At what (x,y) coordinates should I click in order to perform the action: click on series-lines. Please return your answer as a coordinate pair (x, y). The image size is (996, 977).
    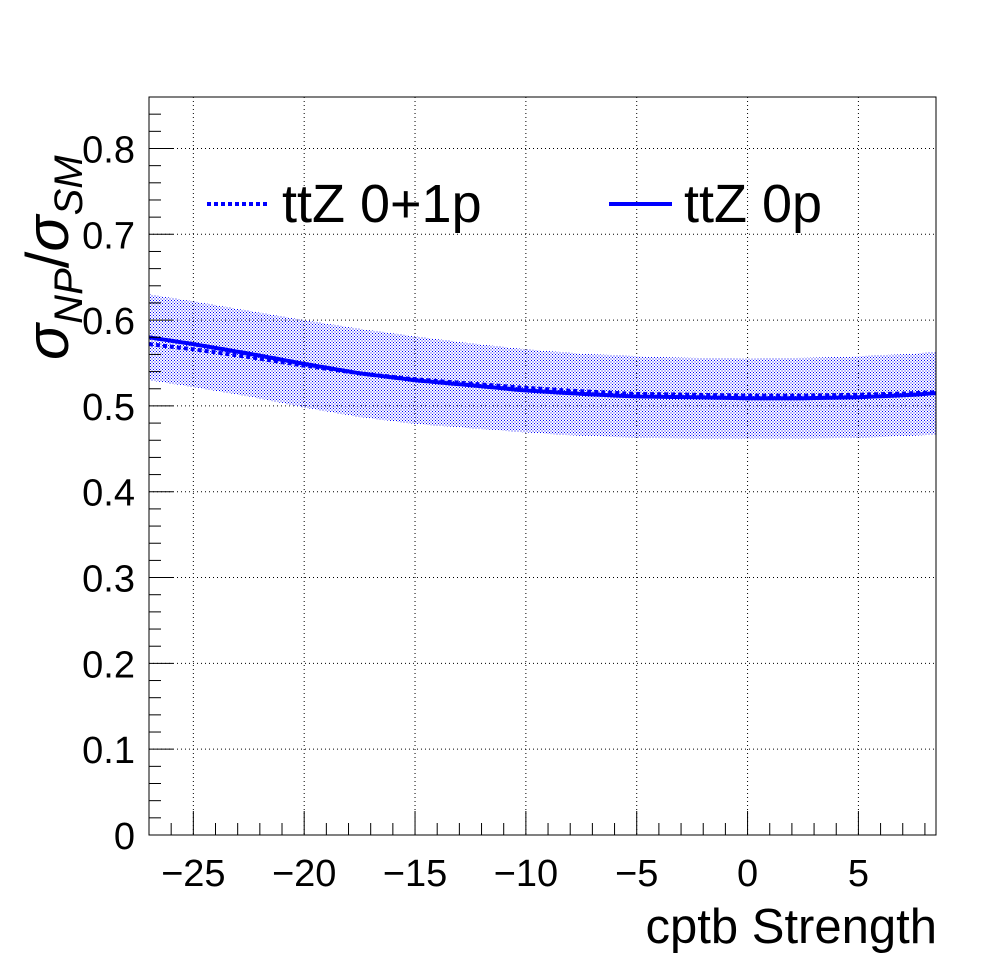
    Looking at the image, I should click on (542, 368).